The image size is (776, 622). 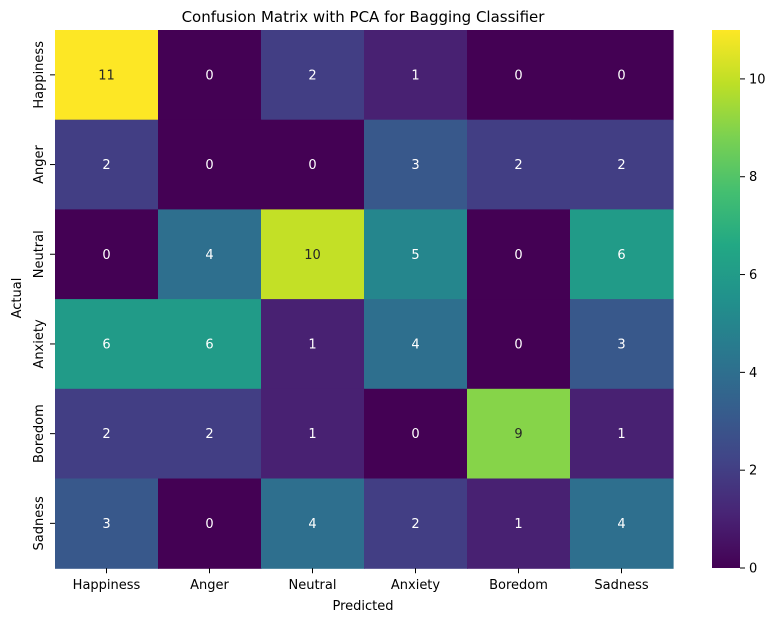 I want to click on x-axis-label: Predicted, so click(x=362, y=606).